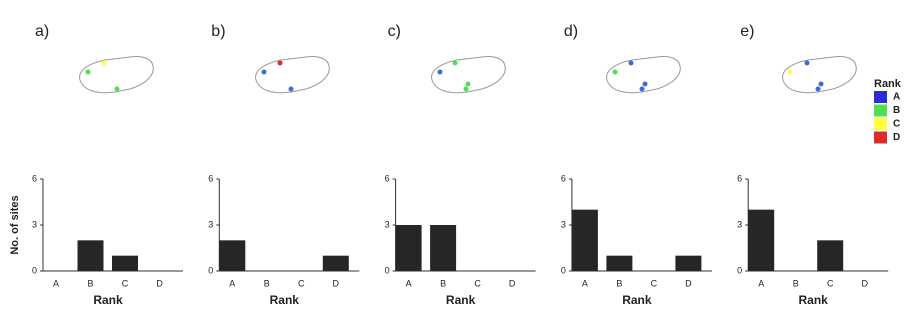 The width and height of the screenshot is (917, 322). I want to click on panel-label: b), so click(218, 31).